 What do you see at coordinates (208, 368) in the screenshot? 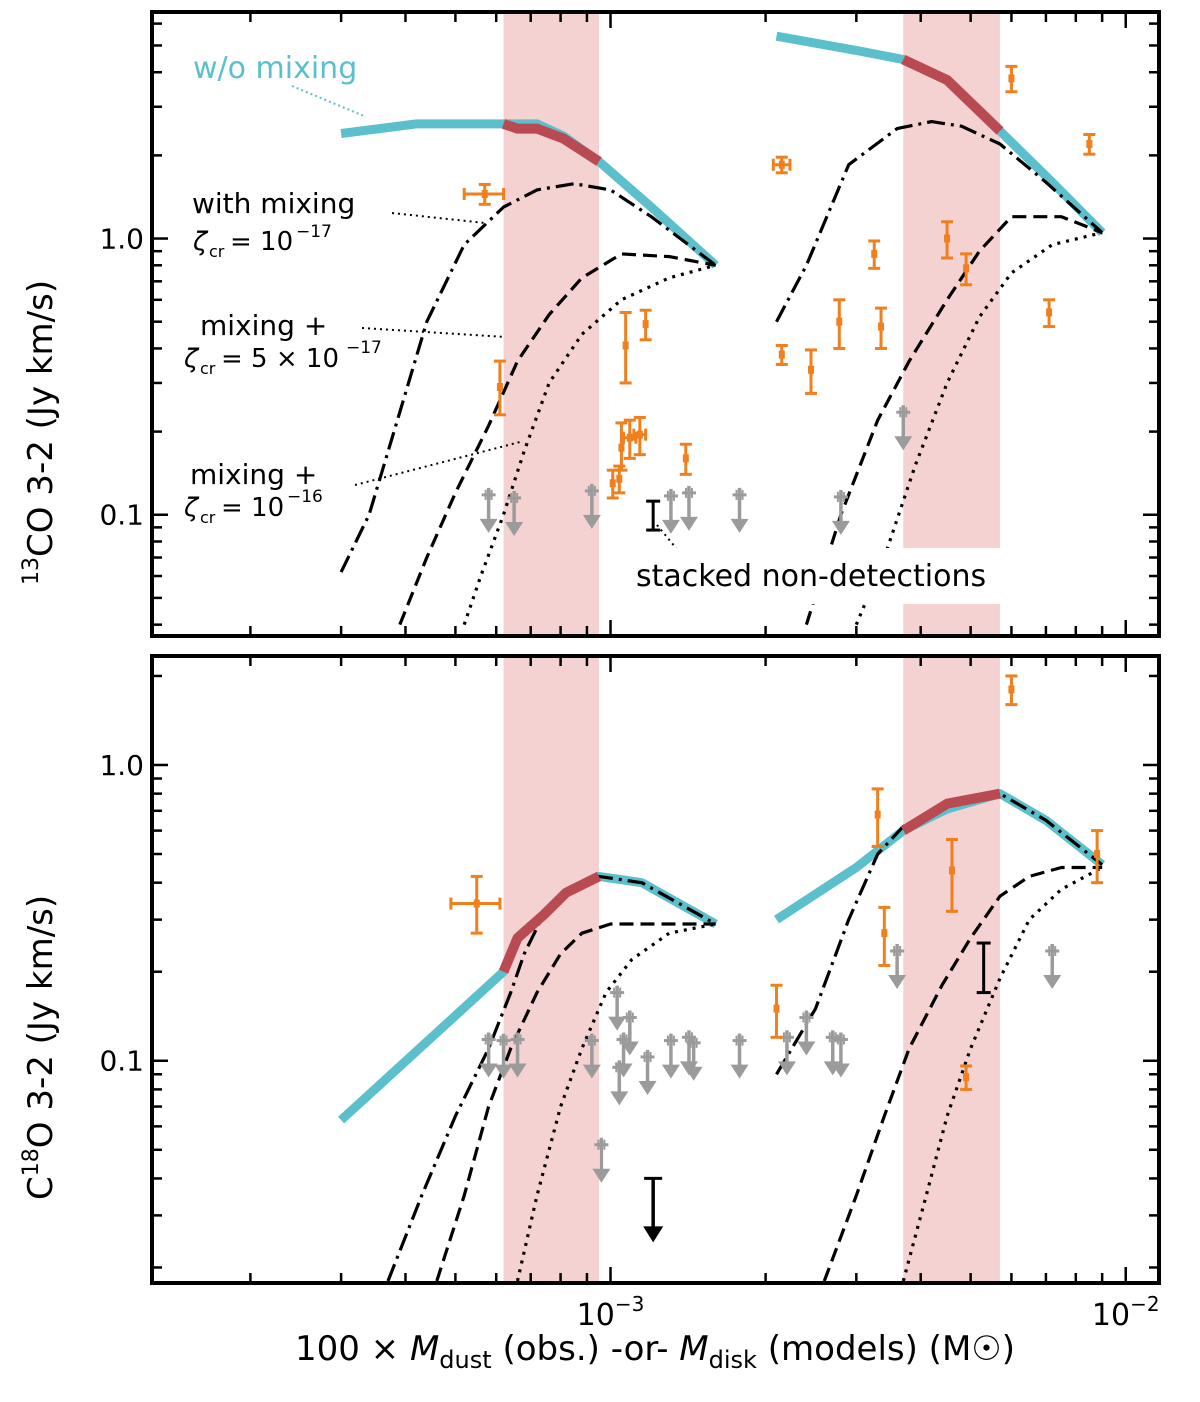
I see `svg-text: cr` at bounding box center [208, 368].